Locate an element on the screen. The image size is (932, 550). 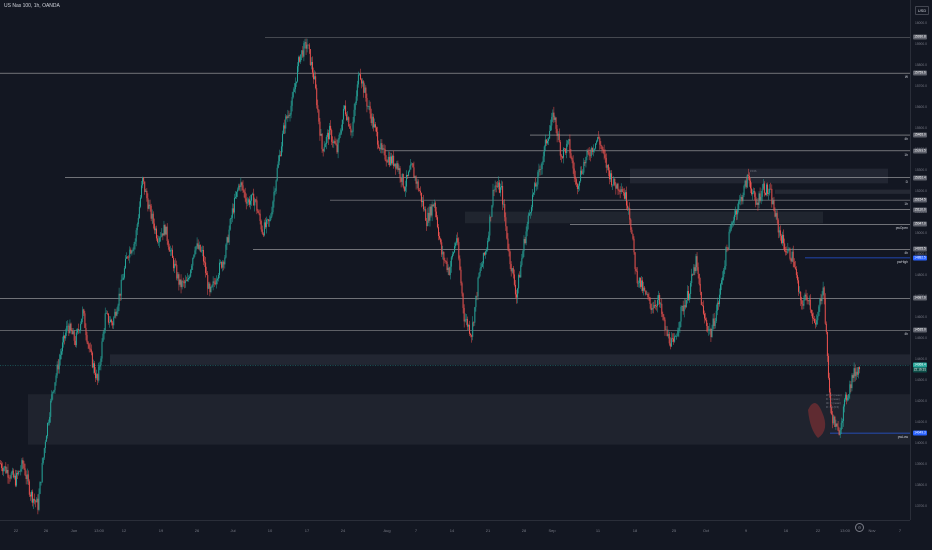
current-price-tag: 14368.4 is located at coordinates (920, 365).